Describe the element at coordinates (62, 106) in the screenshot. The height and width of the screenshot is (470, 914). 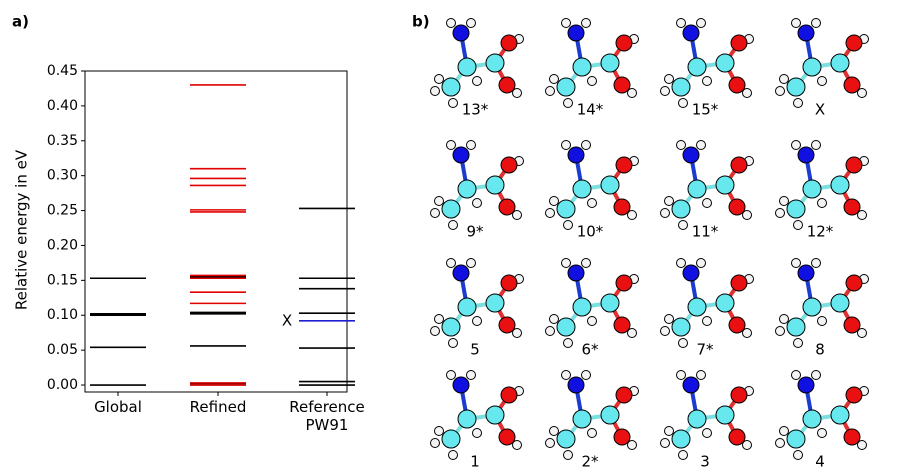
I see `y-tick-label: 0.40` at that location.